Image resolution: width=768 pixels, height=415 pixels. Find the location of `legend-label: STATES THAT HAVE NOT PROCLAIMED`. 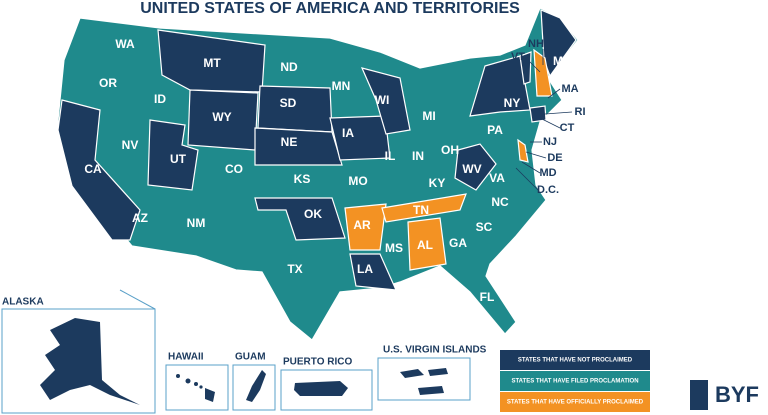

legend-label: STATES THAT HAVE NOT PROCLAIMED is located at coordinates (575, 361).